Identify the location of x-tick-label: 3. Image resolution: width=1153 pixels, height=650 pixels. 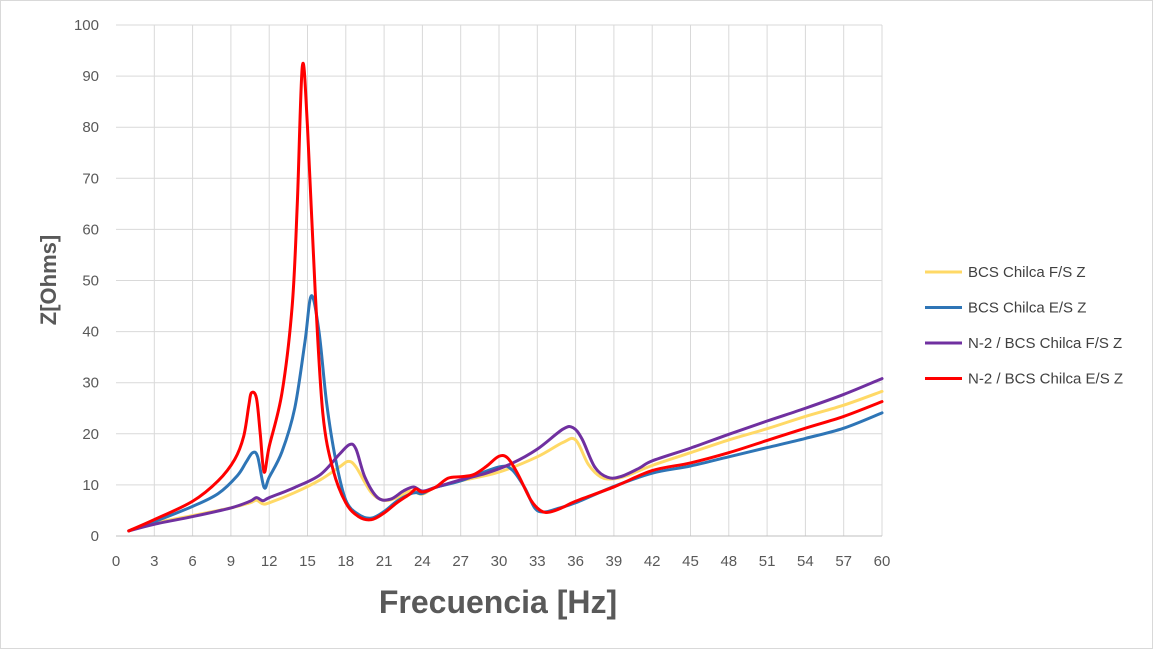
(154, 561).